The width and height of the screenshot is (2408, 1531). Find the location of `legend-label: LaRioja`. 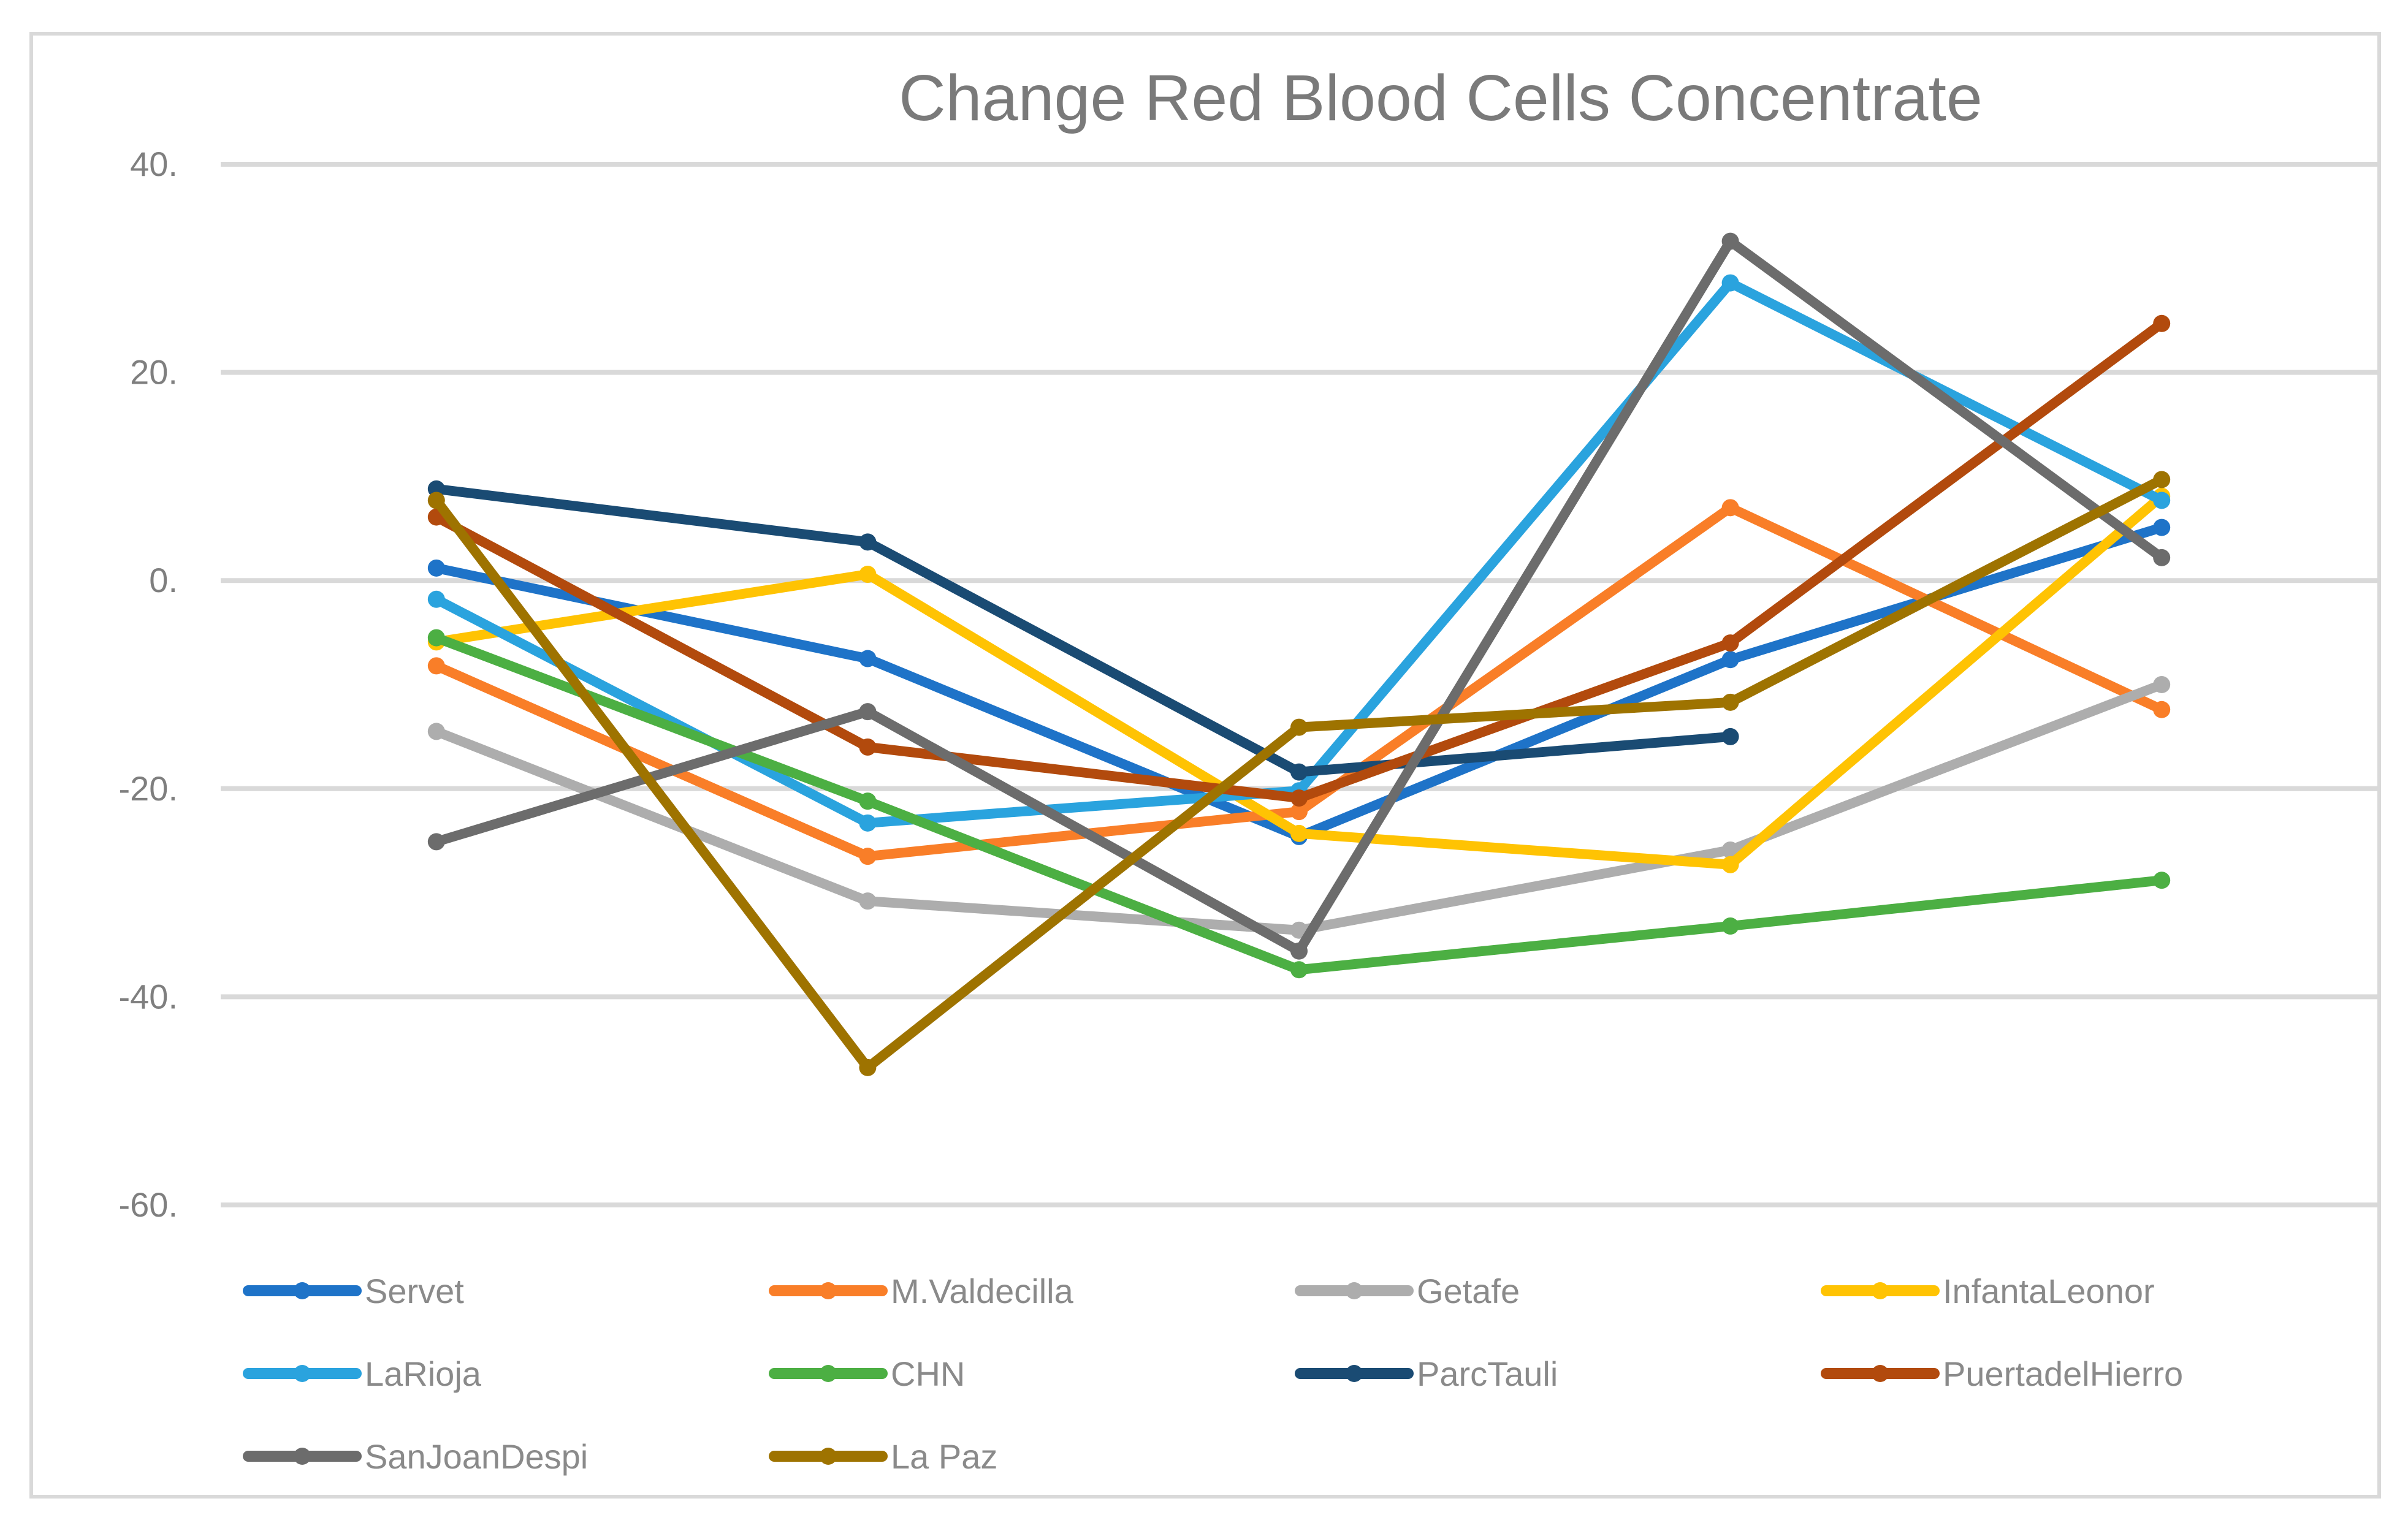

legend-label: LaRioja is located at coordinates (423, 1373).